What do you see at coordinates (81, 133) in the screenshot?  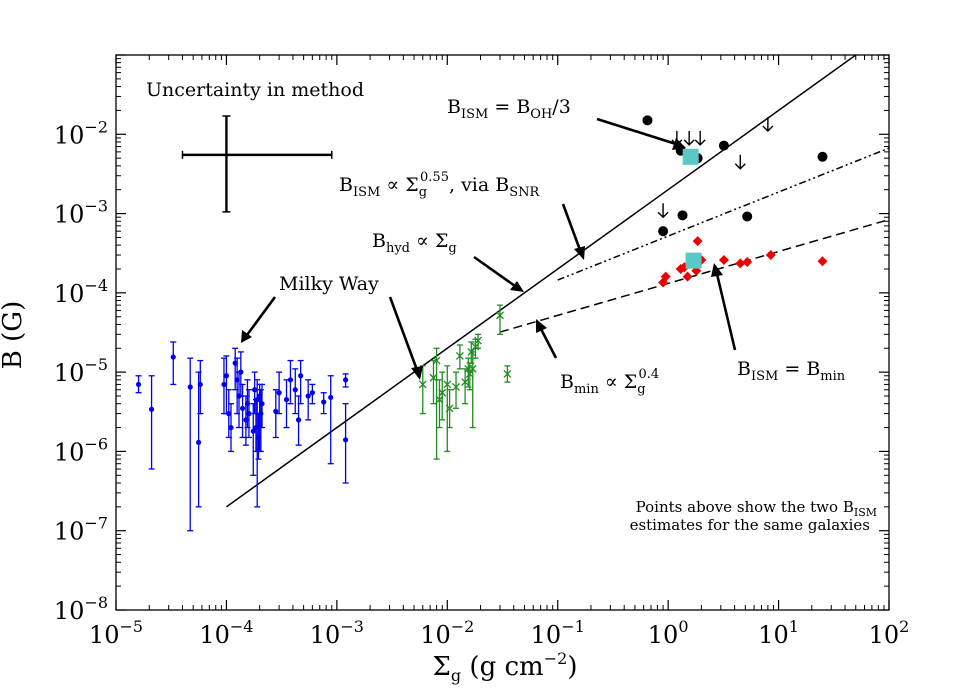 I see `y-tick-label: 10⁻²` at bounding box center [81, 133].